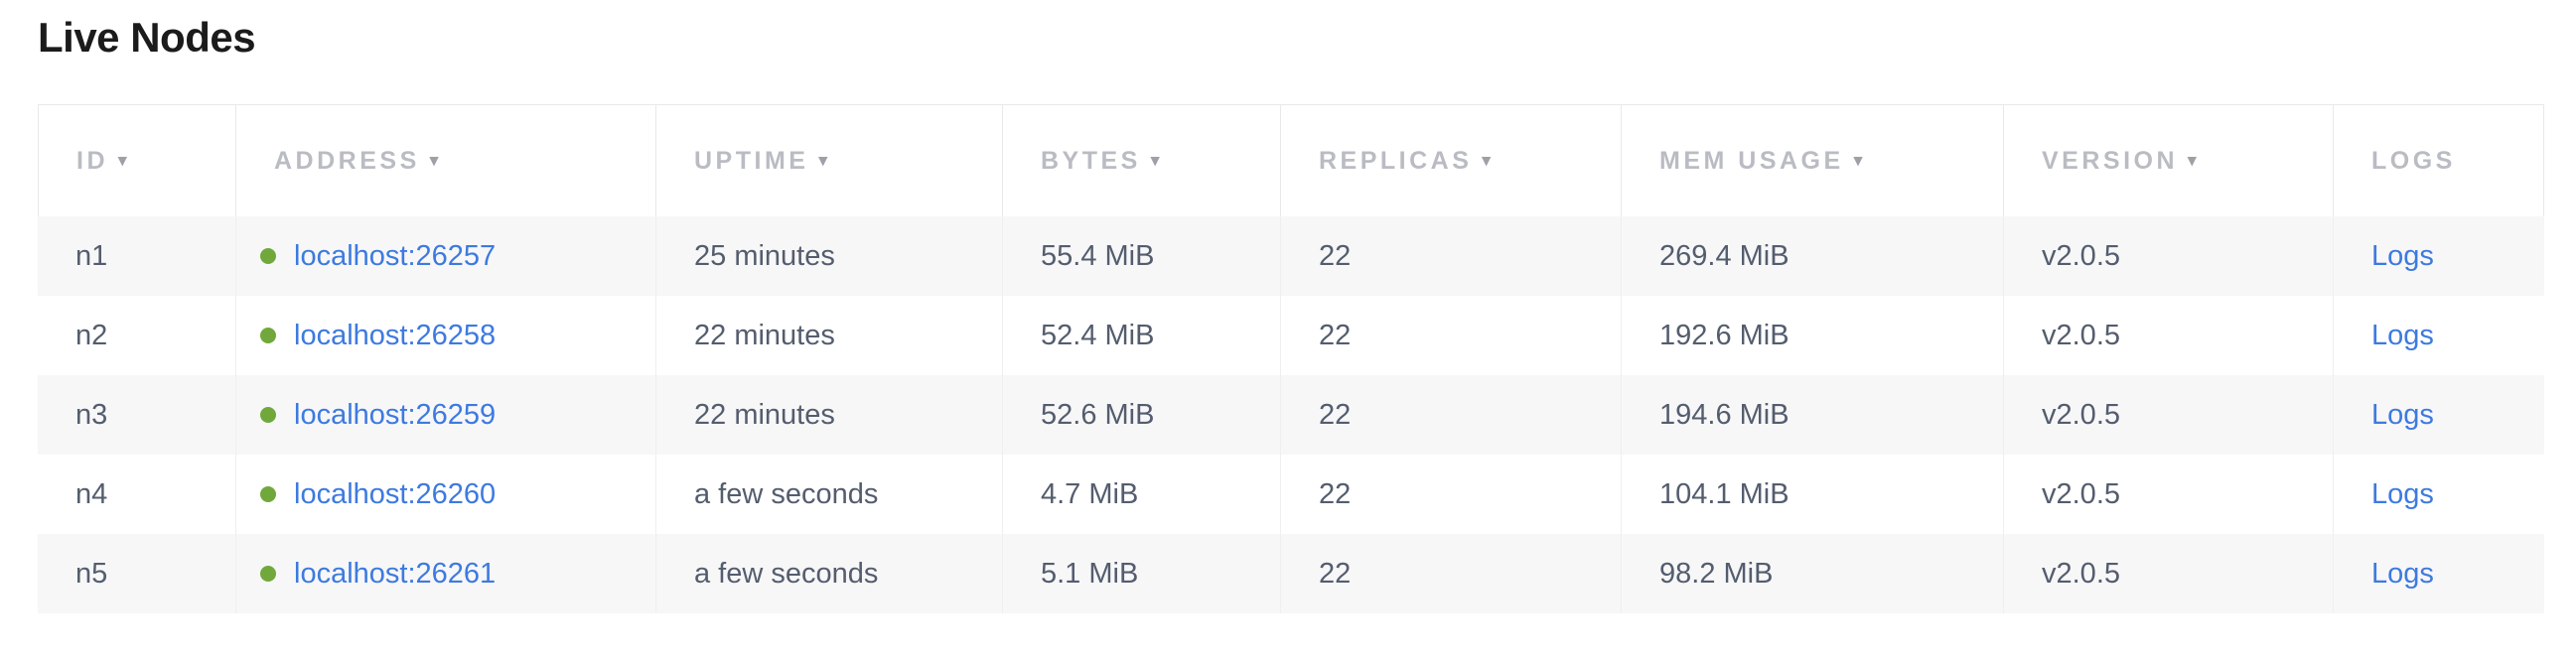 This screenshot has height=663, width=2576. I want to click on cell-bytes: 4.7 MiB, so click(1142, 494).